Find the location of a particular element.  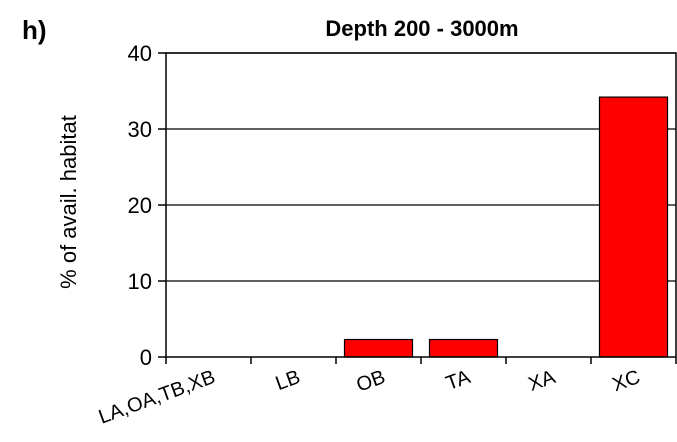

x-tick-label: XA is located at coordinates (542, 381).